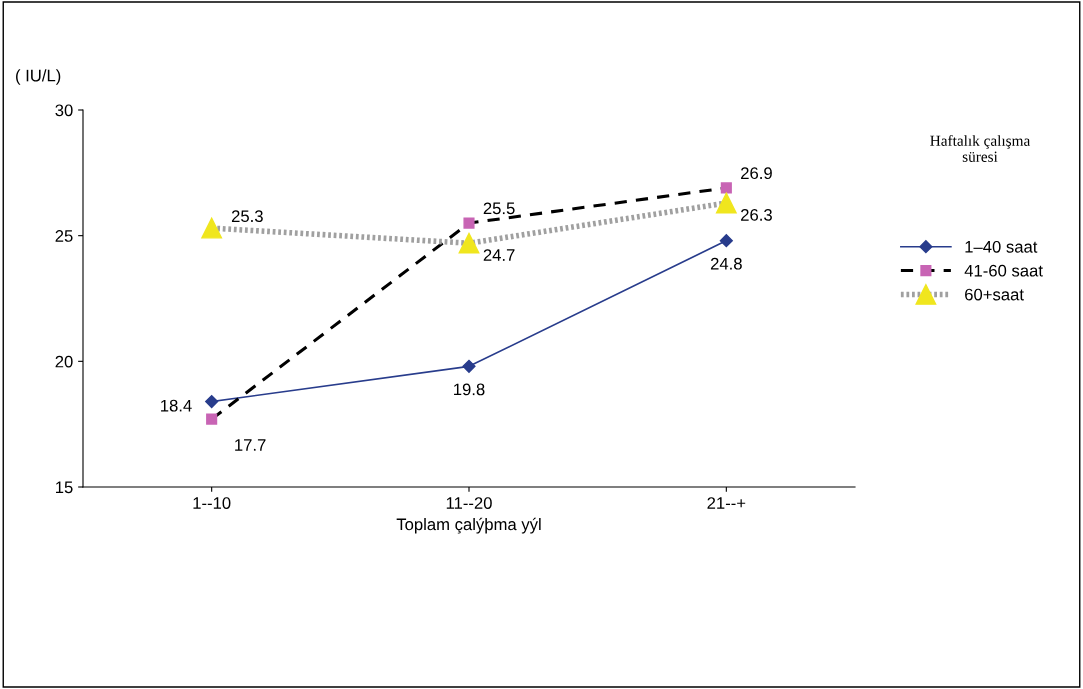  I want to click on data-label: 24.7, so click(499, 255).